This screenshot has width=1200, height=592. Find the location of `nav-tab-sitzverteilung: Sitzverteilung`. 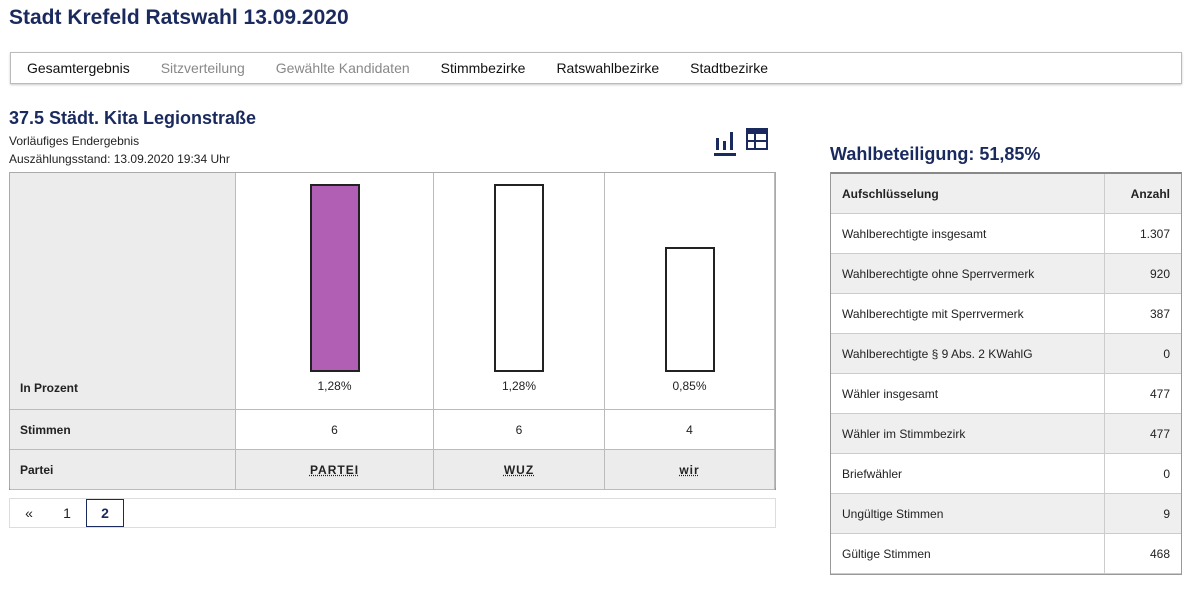

nav-tab-sitzverteilung: Sitzverteilung is located at coordinates (202, 68).